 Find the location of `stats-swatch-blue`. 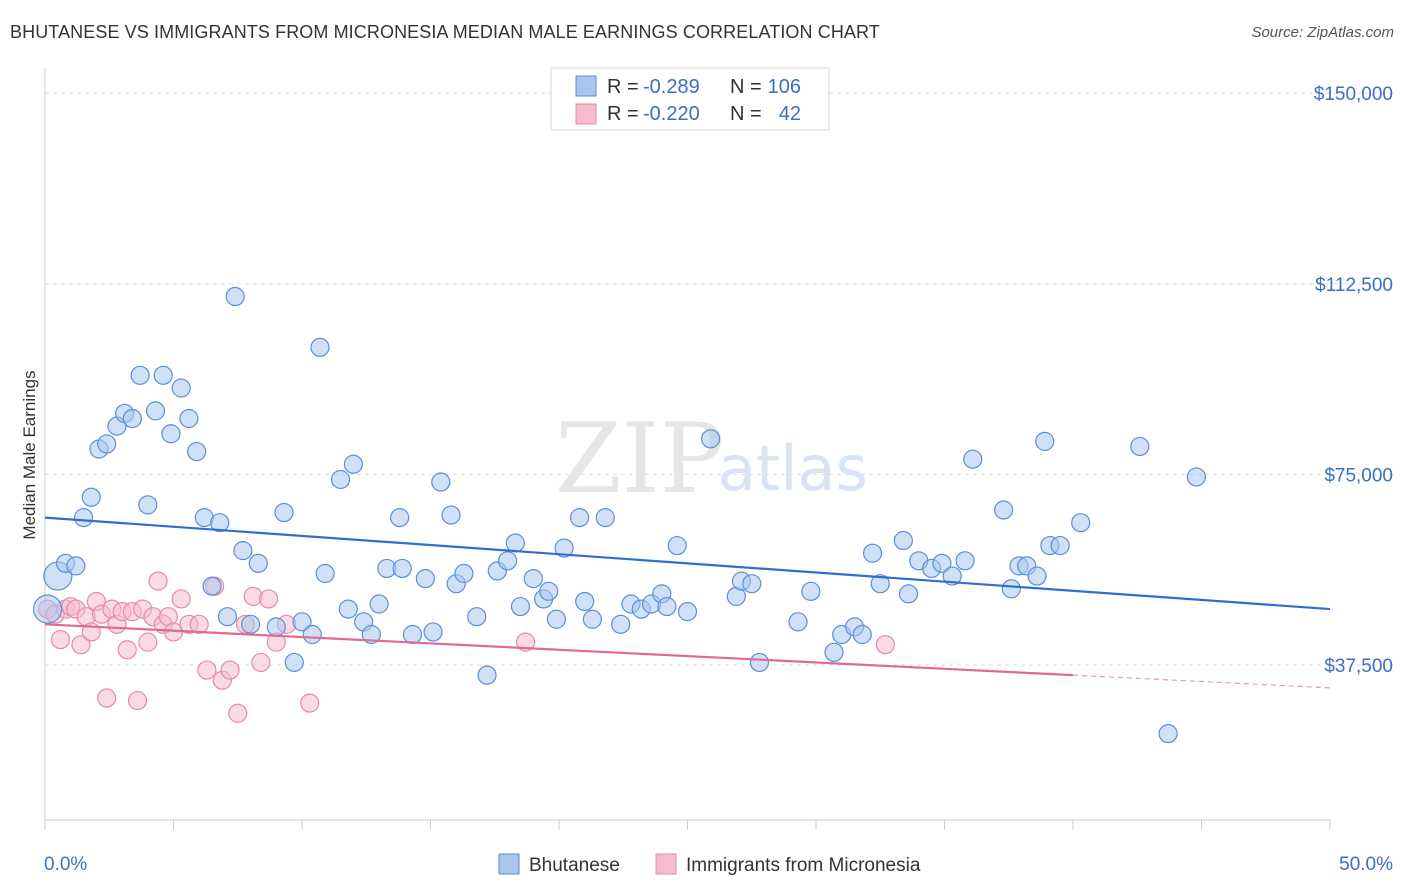

stats-swatch-blue is located at coordinates (586, 86).